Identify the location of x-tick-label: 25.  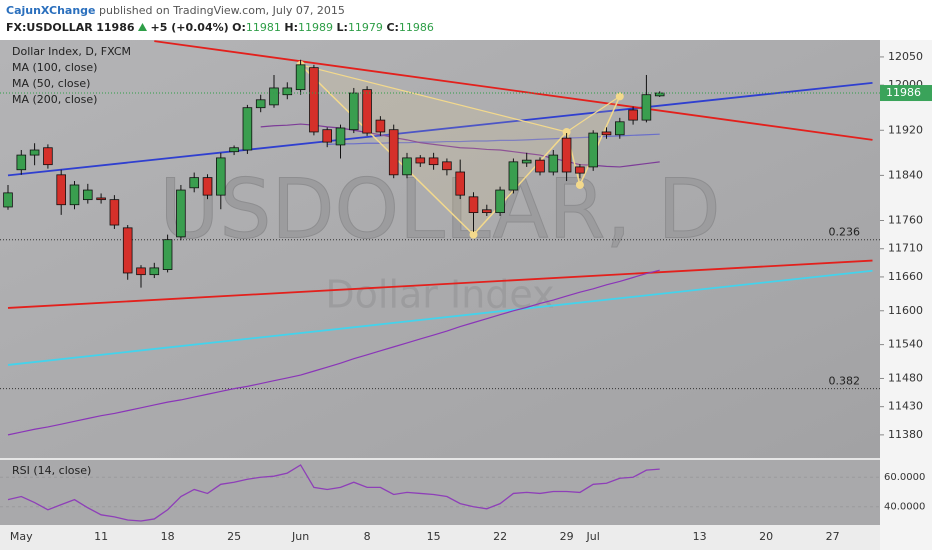
(234, 536).